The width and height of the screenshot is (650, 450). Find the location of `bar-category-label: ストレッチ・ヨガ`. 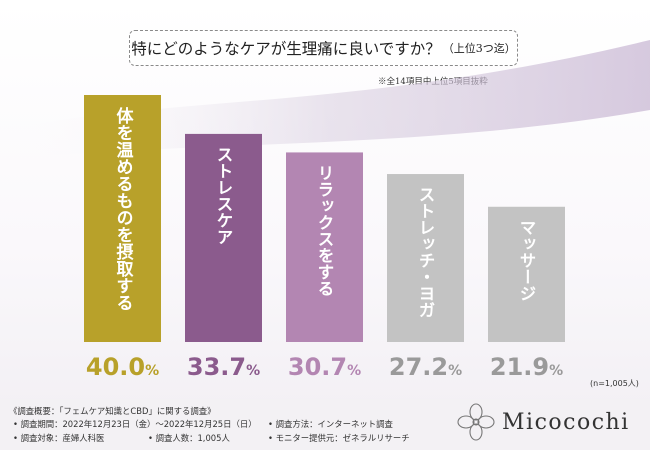

bar-category-label: ストレッチ・ヨガ is located at coordinates (425, 252).